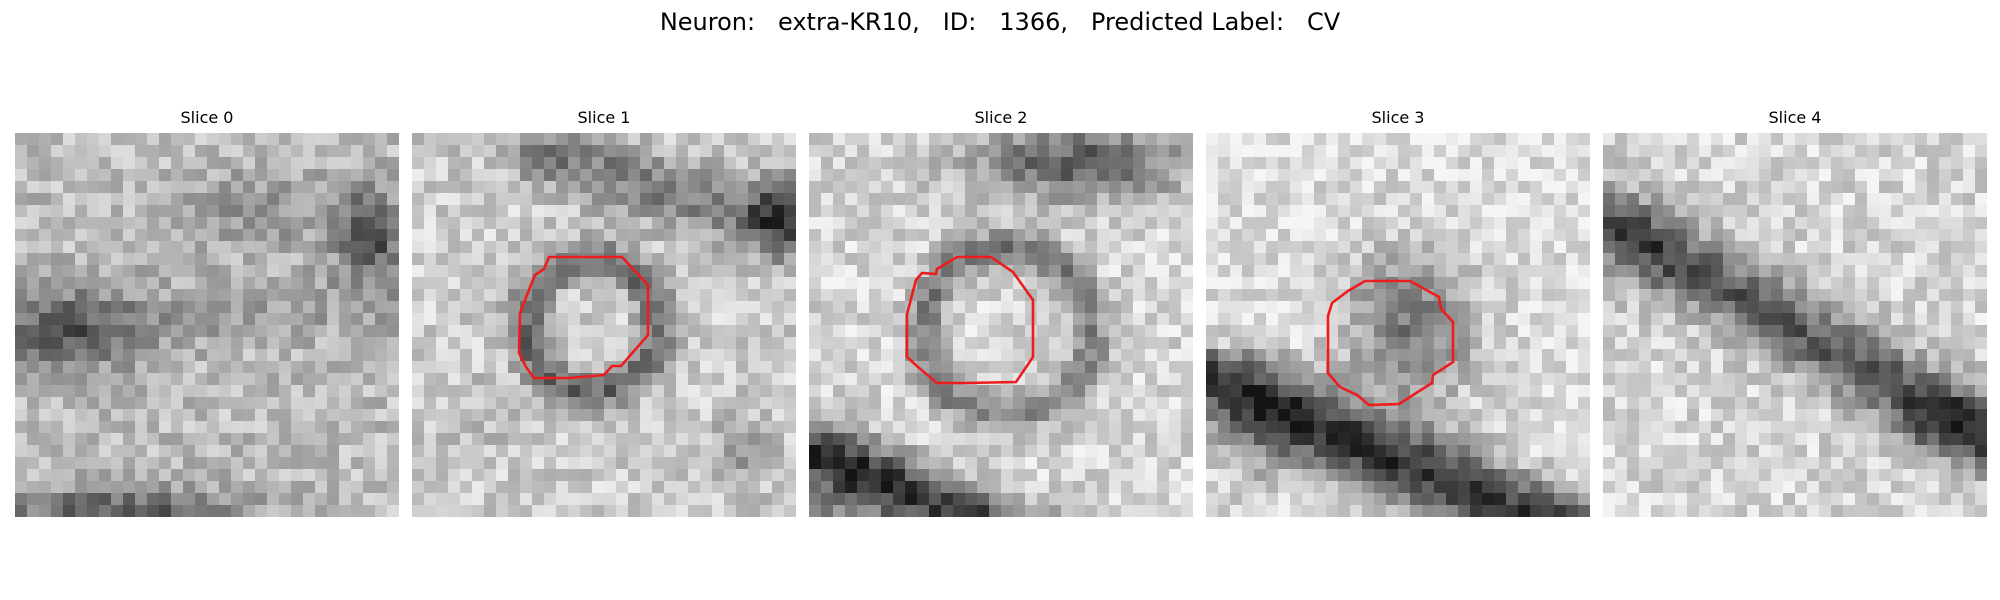 The height and width of the screenshot is (600, 2000). What do you see at coordinates (604, 117) in the screenshot?
I see `slice-title: Slice 1` at bounding box center [604, 117].